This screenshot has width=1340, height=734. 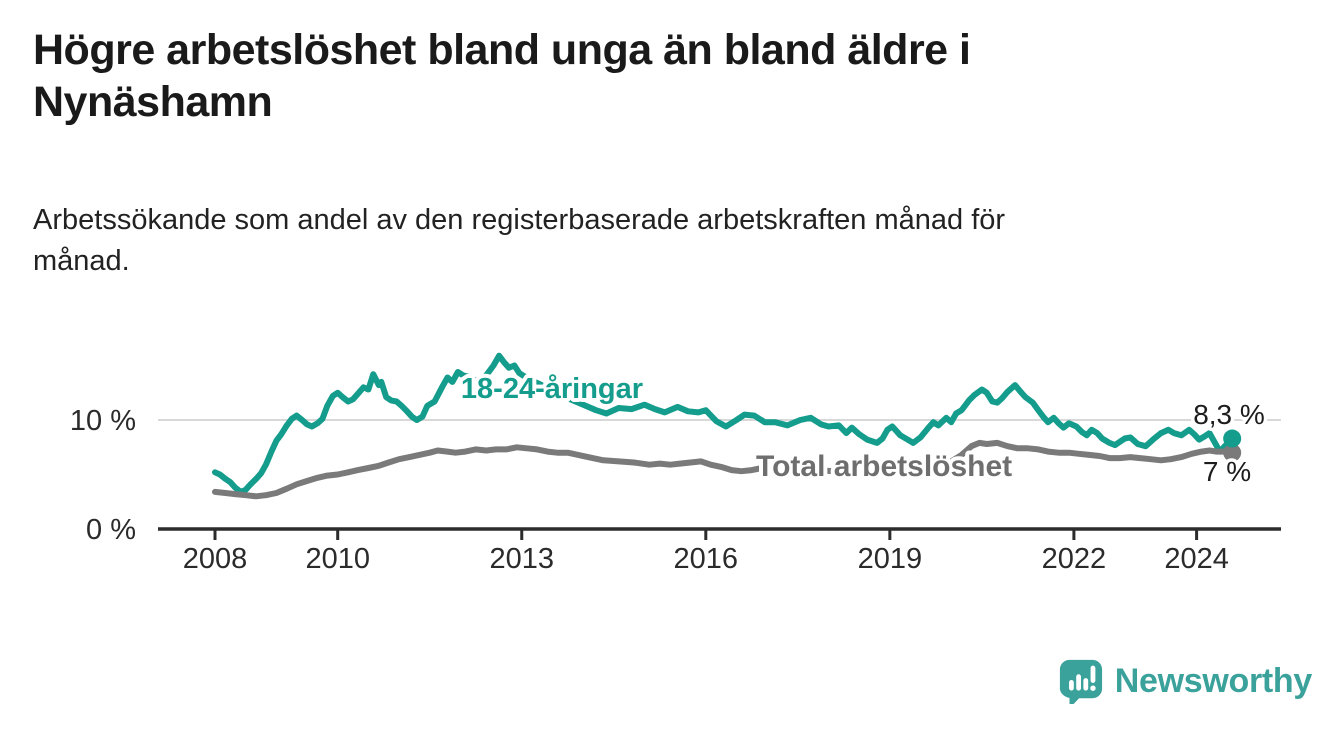 I want to click on x-tick-label-2008: 2008, so click(x=215, y=559).